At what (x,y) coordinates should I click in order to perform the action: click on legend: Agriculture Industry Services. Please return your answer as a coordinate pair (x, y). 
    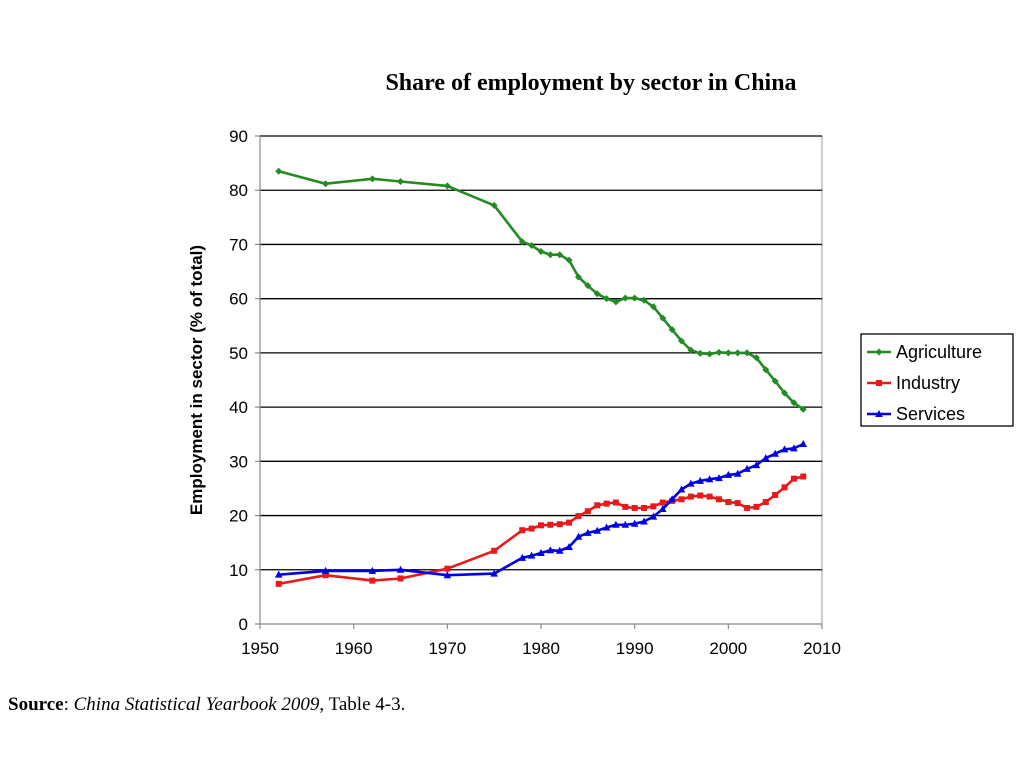
    Looking at the image, I should click on (937, 380).